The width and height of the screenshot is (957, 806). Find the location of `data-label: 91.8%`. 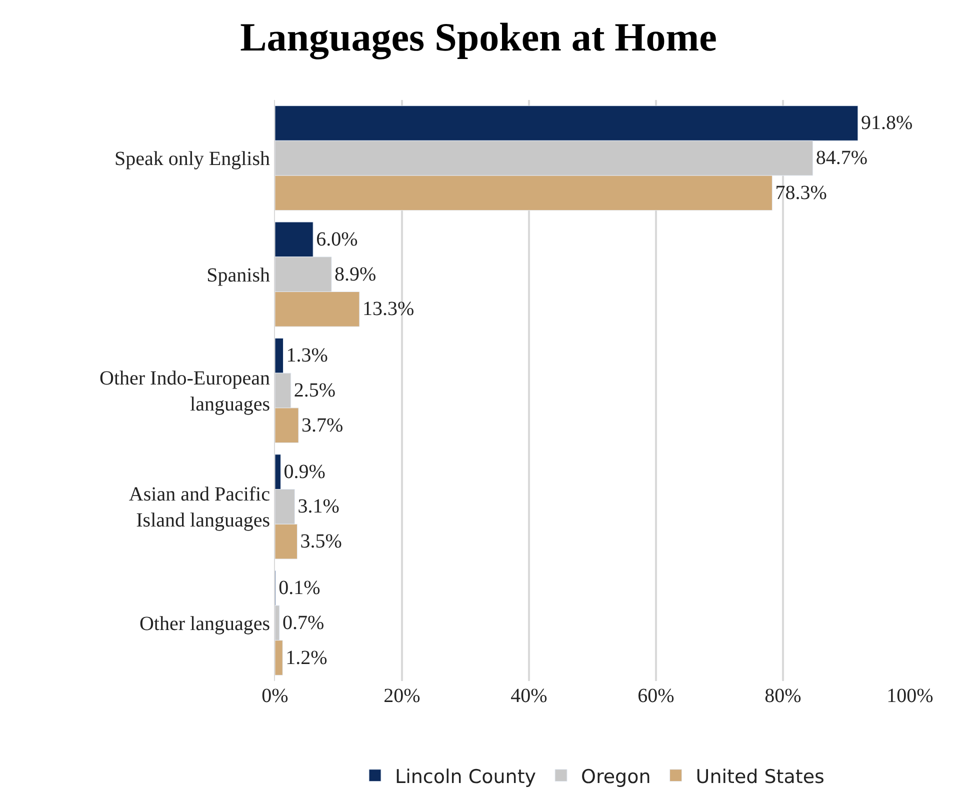

data-label: 91.8% is located at coordinates (886, 123).